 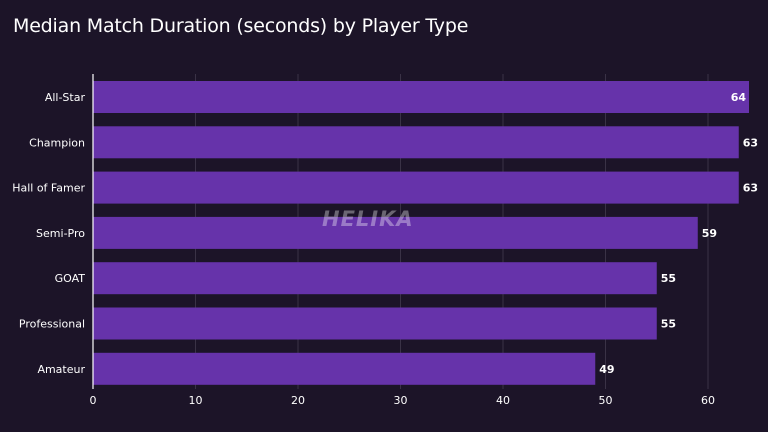 I want to click on category-label: GOAT, so click(x=70, y=278).